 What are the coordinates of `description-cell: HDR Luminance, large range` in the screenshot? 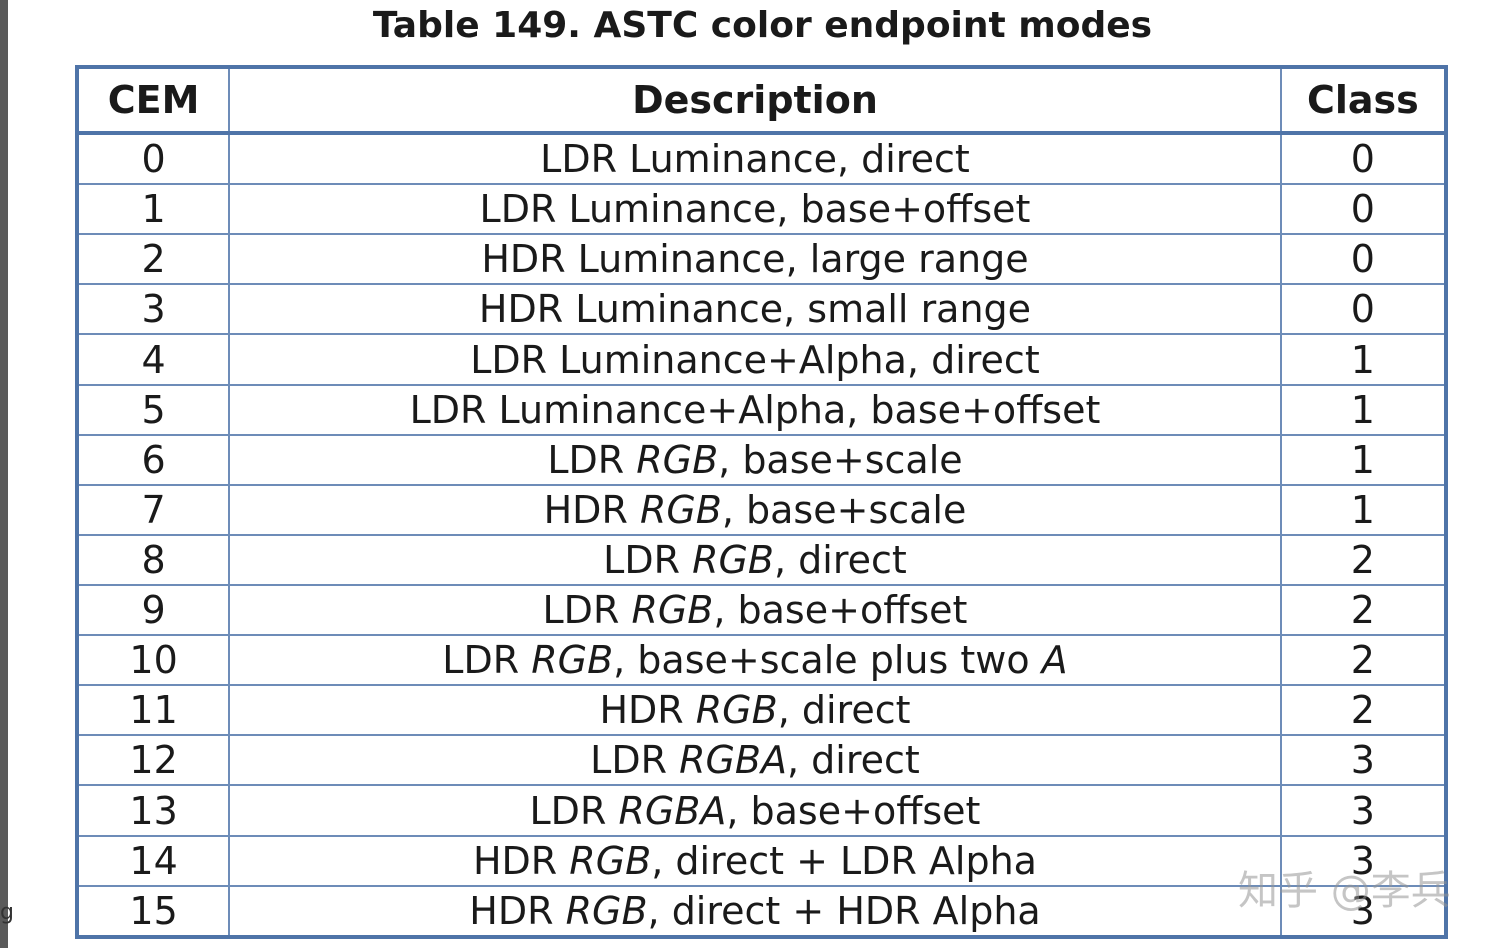 It's located at (755, 259).